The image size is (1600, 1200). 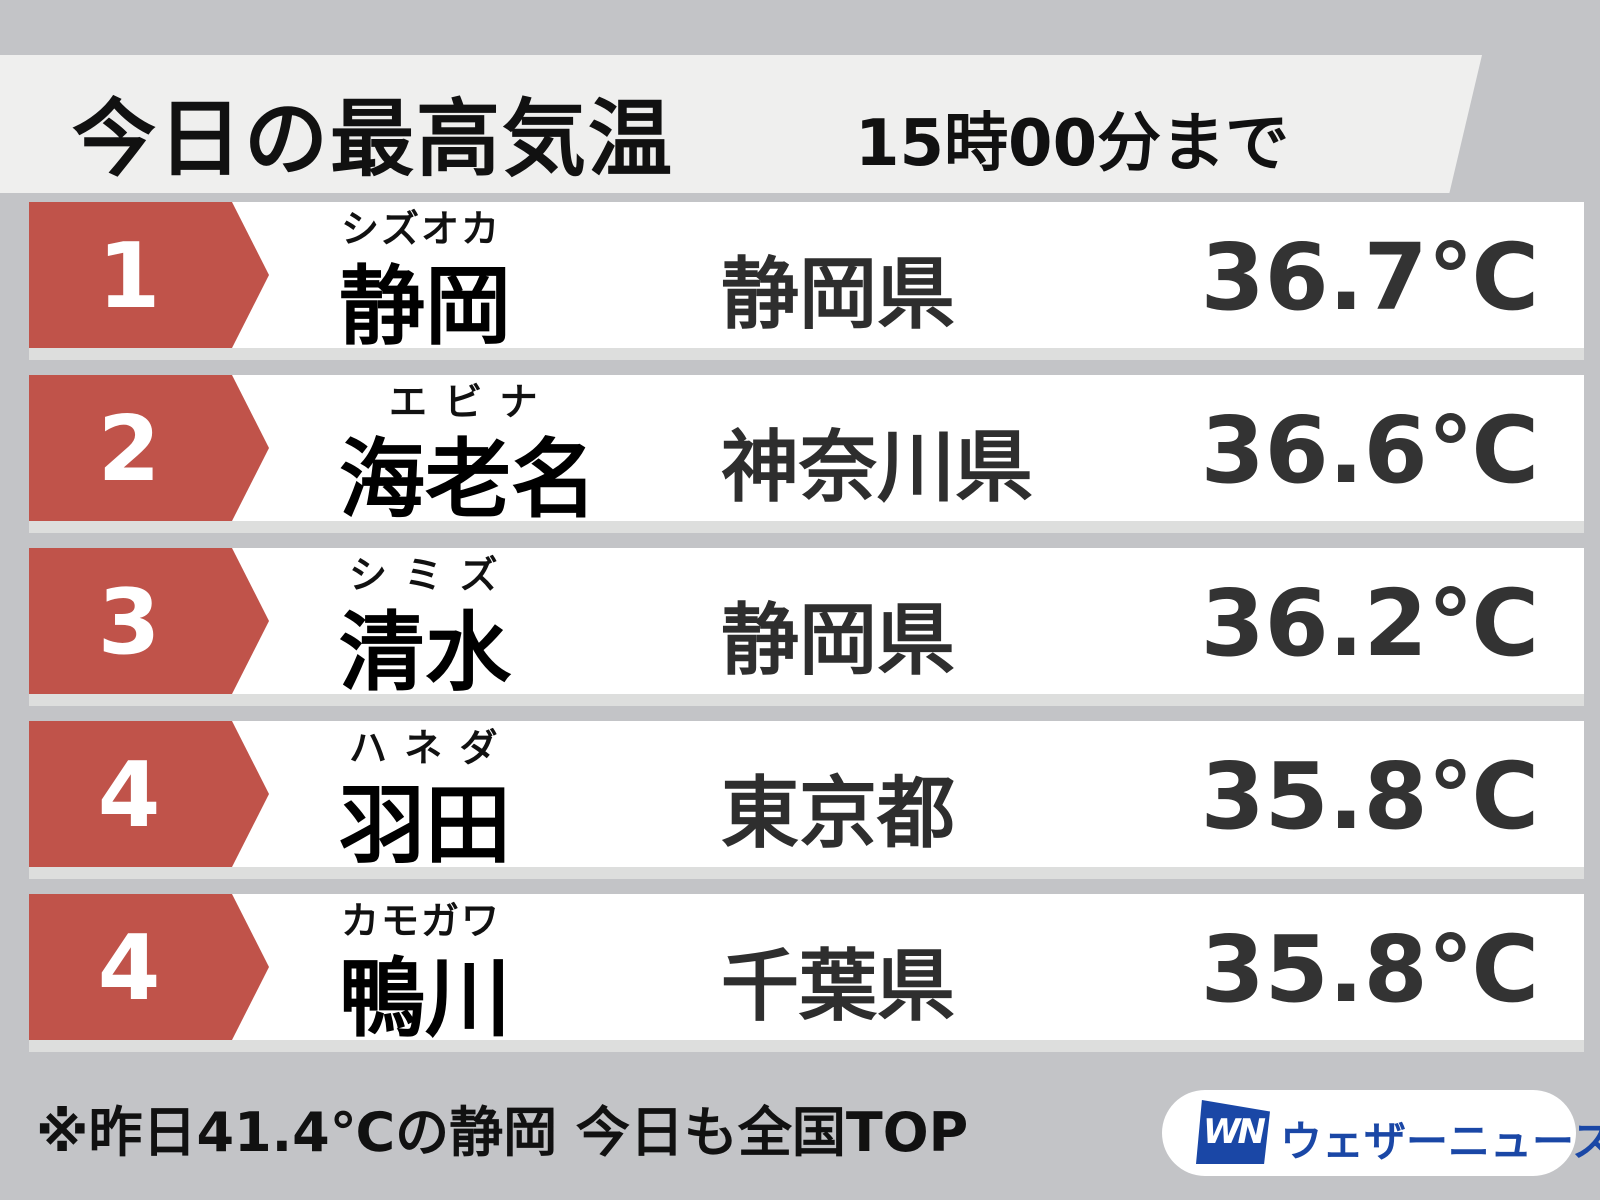 I want to click on ranking-row: 1 シズオカ 静岡 静岡県 36.7℃, so click(x=806, y=281).